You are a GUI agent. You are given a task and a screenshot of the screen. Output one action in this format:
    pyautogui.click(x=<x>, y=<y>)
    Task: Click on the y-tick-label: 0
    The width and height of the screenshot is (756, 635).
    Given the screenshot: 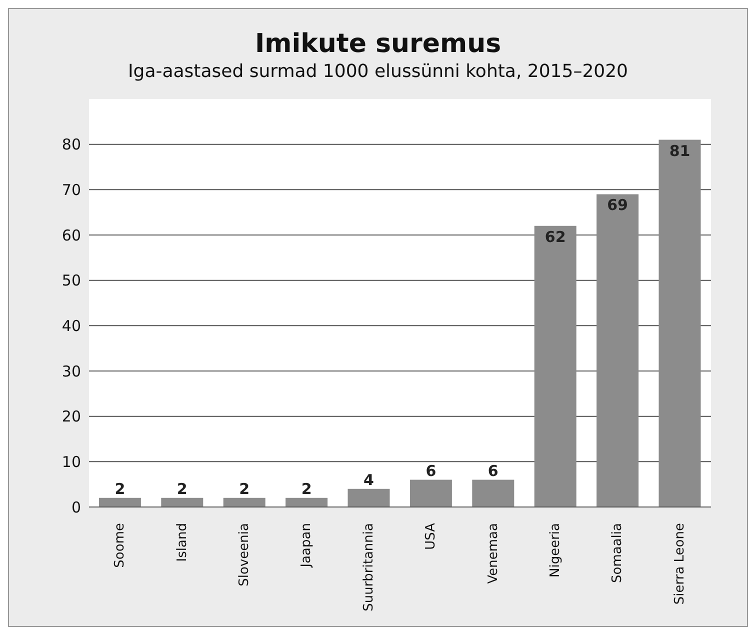 What is the action you would take?
    pyautogui.click(x=76, y=507)
    